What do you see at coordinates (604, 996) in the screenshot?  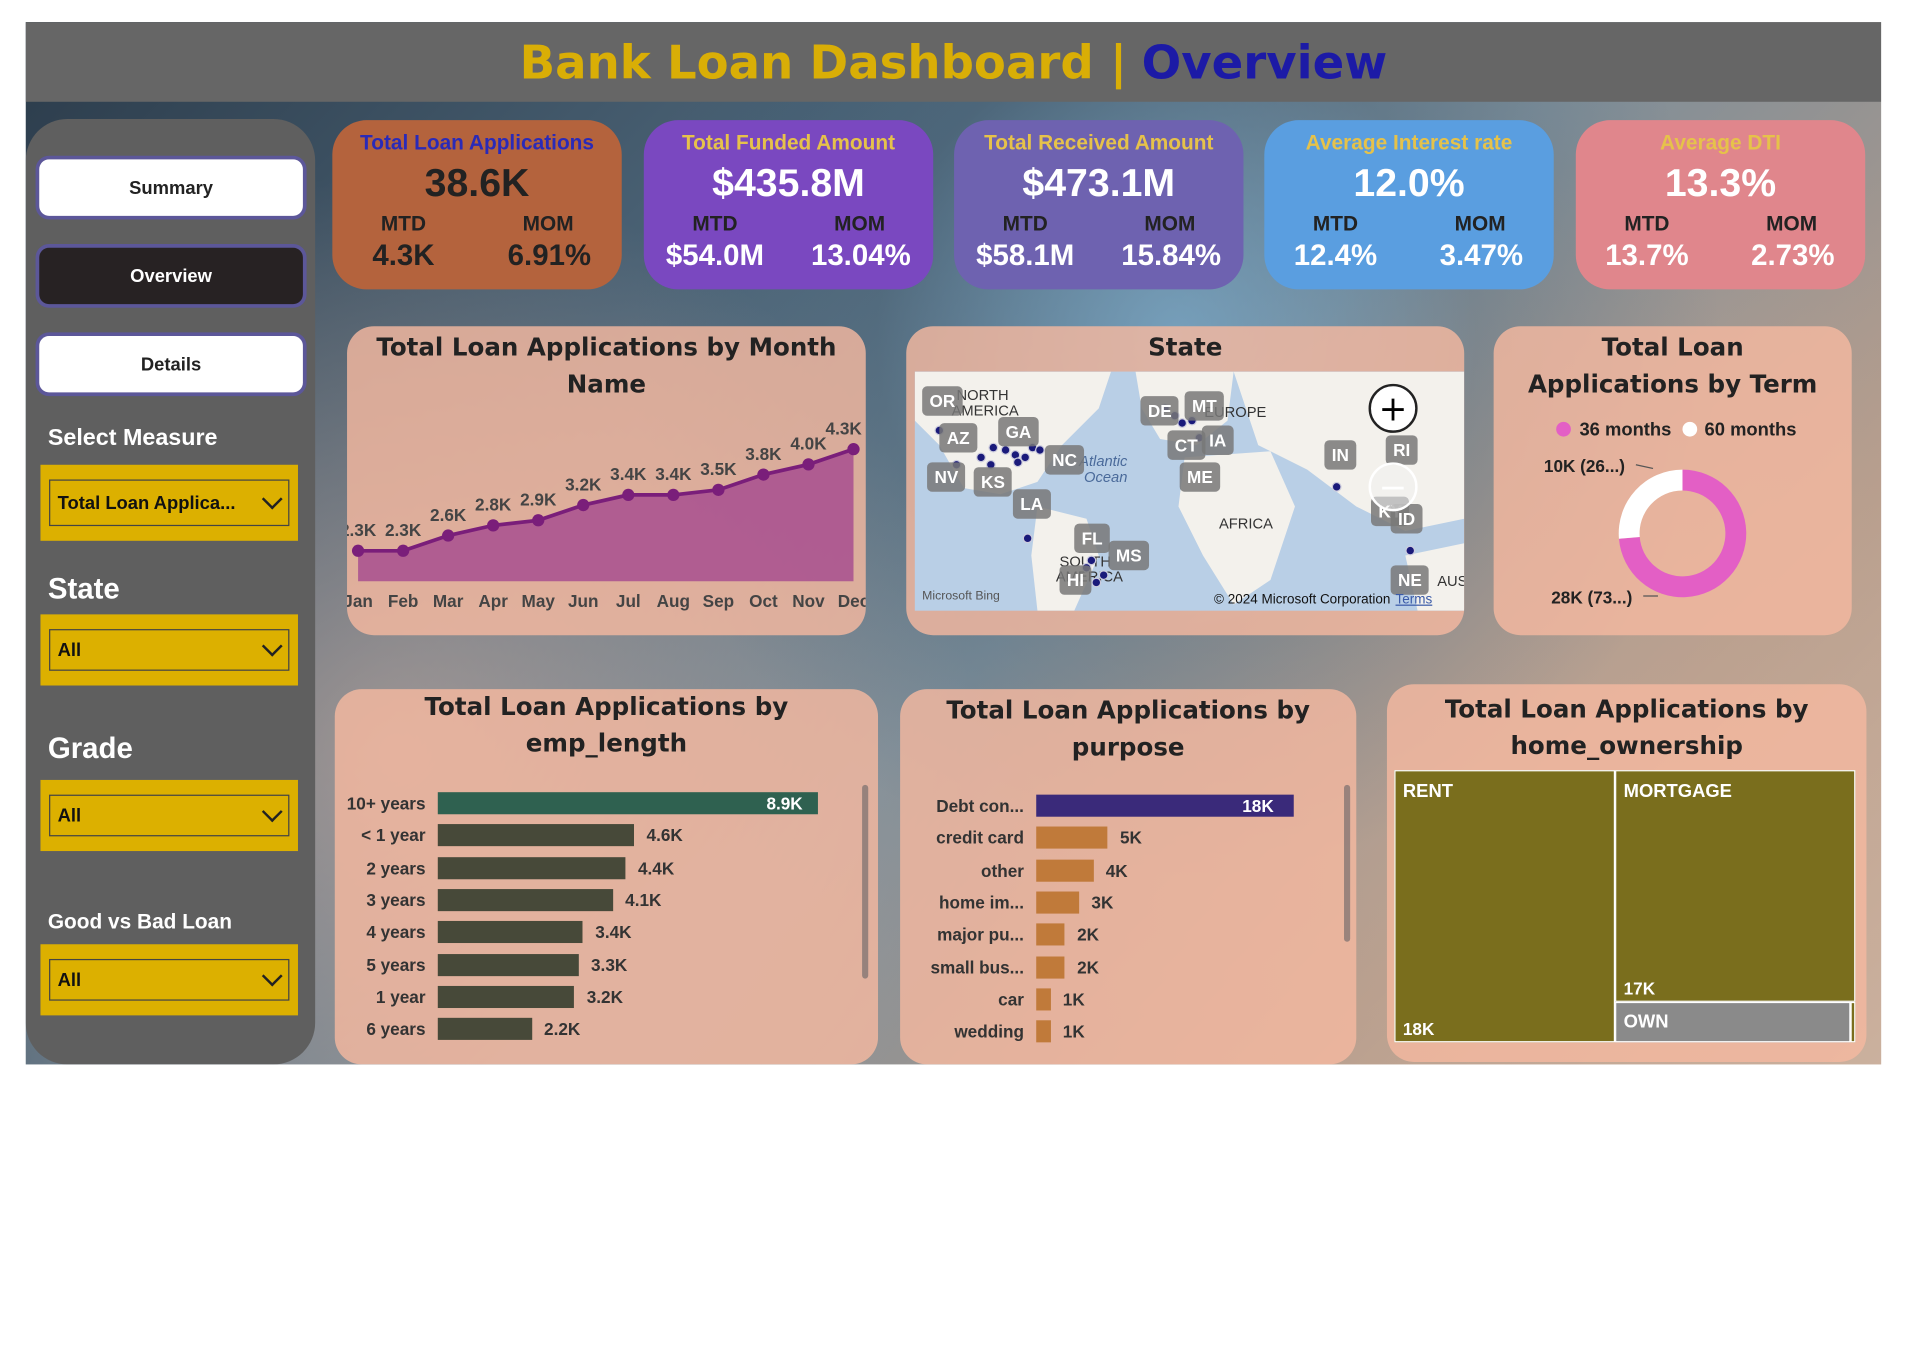 I see `emp-length-bar-value: 3.2K` at bounding box center [604, 996].